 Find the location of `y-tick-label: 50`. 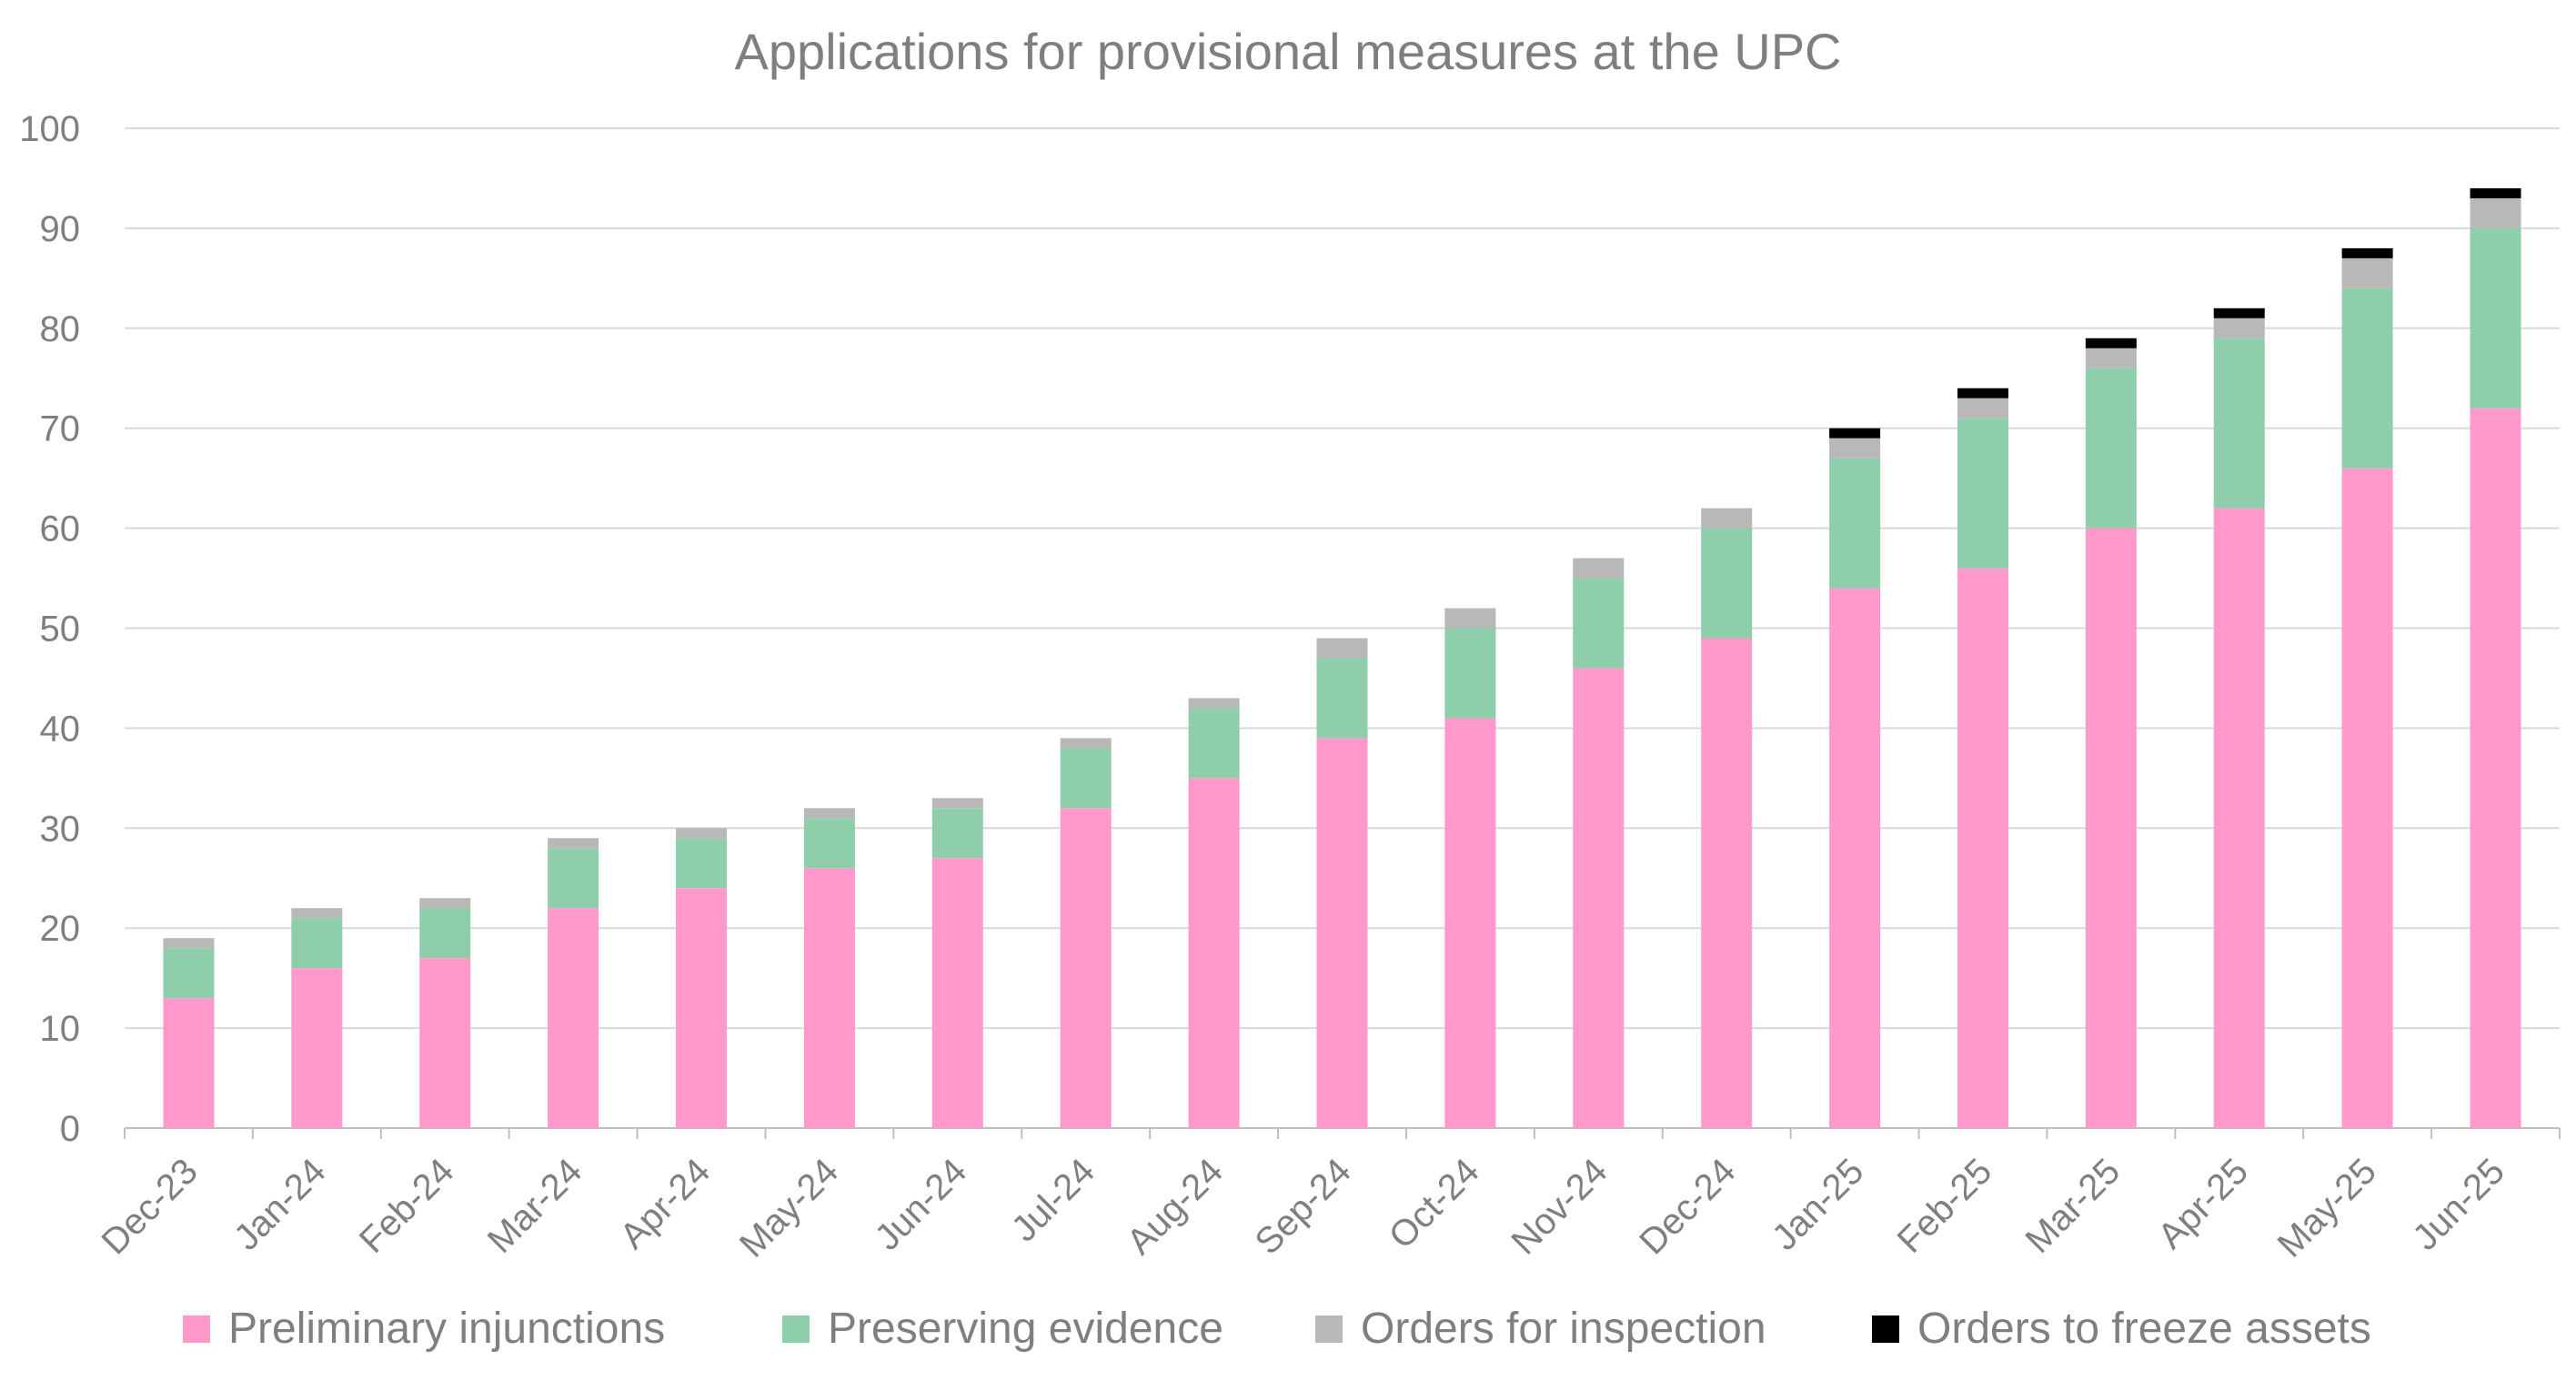

y-tick-label: 50 is located at coordinates (60, 630).